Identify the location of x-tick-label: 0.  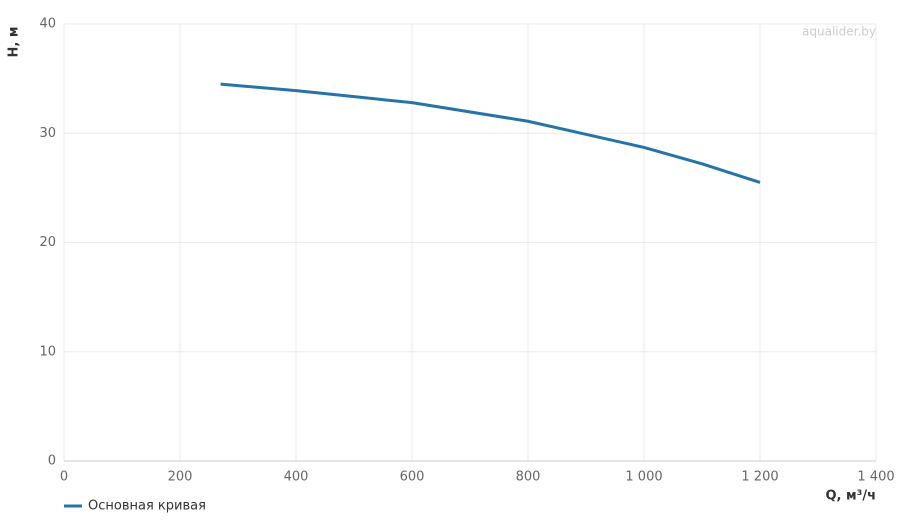
(64, 477).